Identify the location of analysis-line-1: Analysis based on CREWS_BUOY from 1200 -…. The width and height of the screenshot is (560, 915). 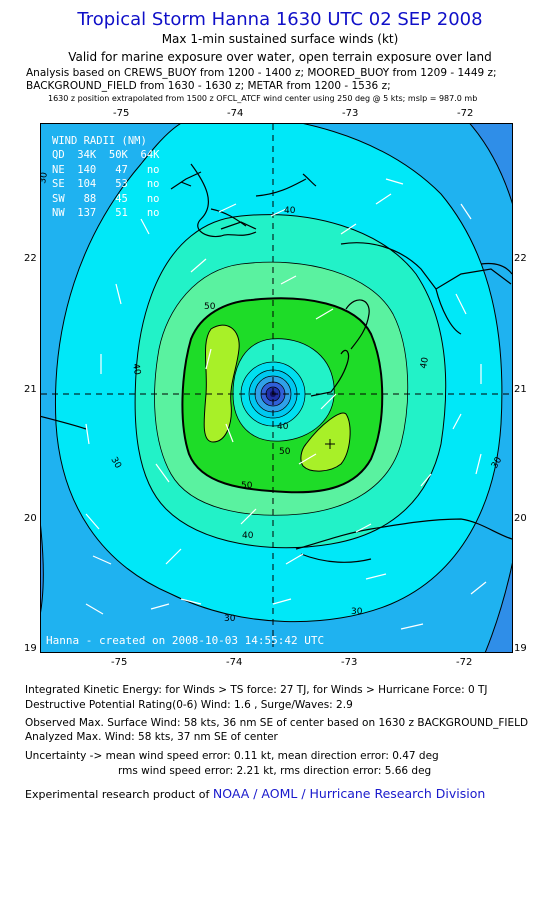
(261, 73).